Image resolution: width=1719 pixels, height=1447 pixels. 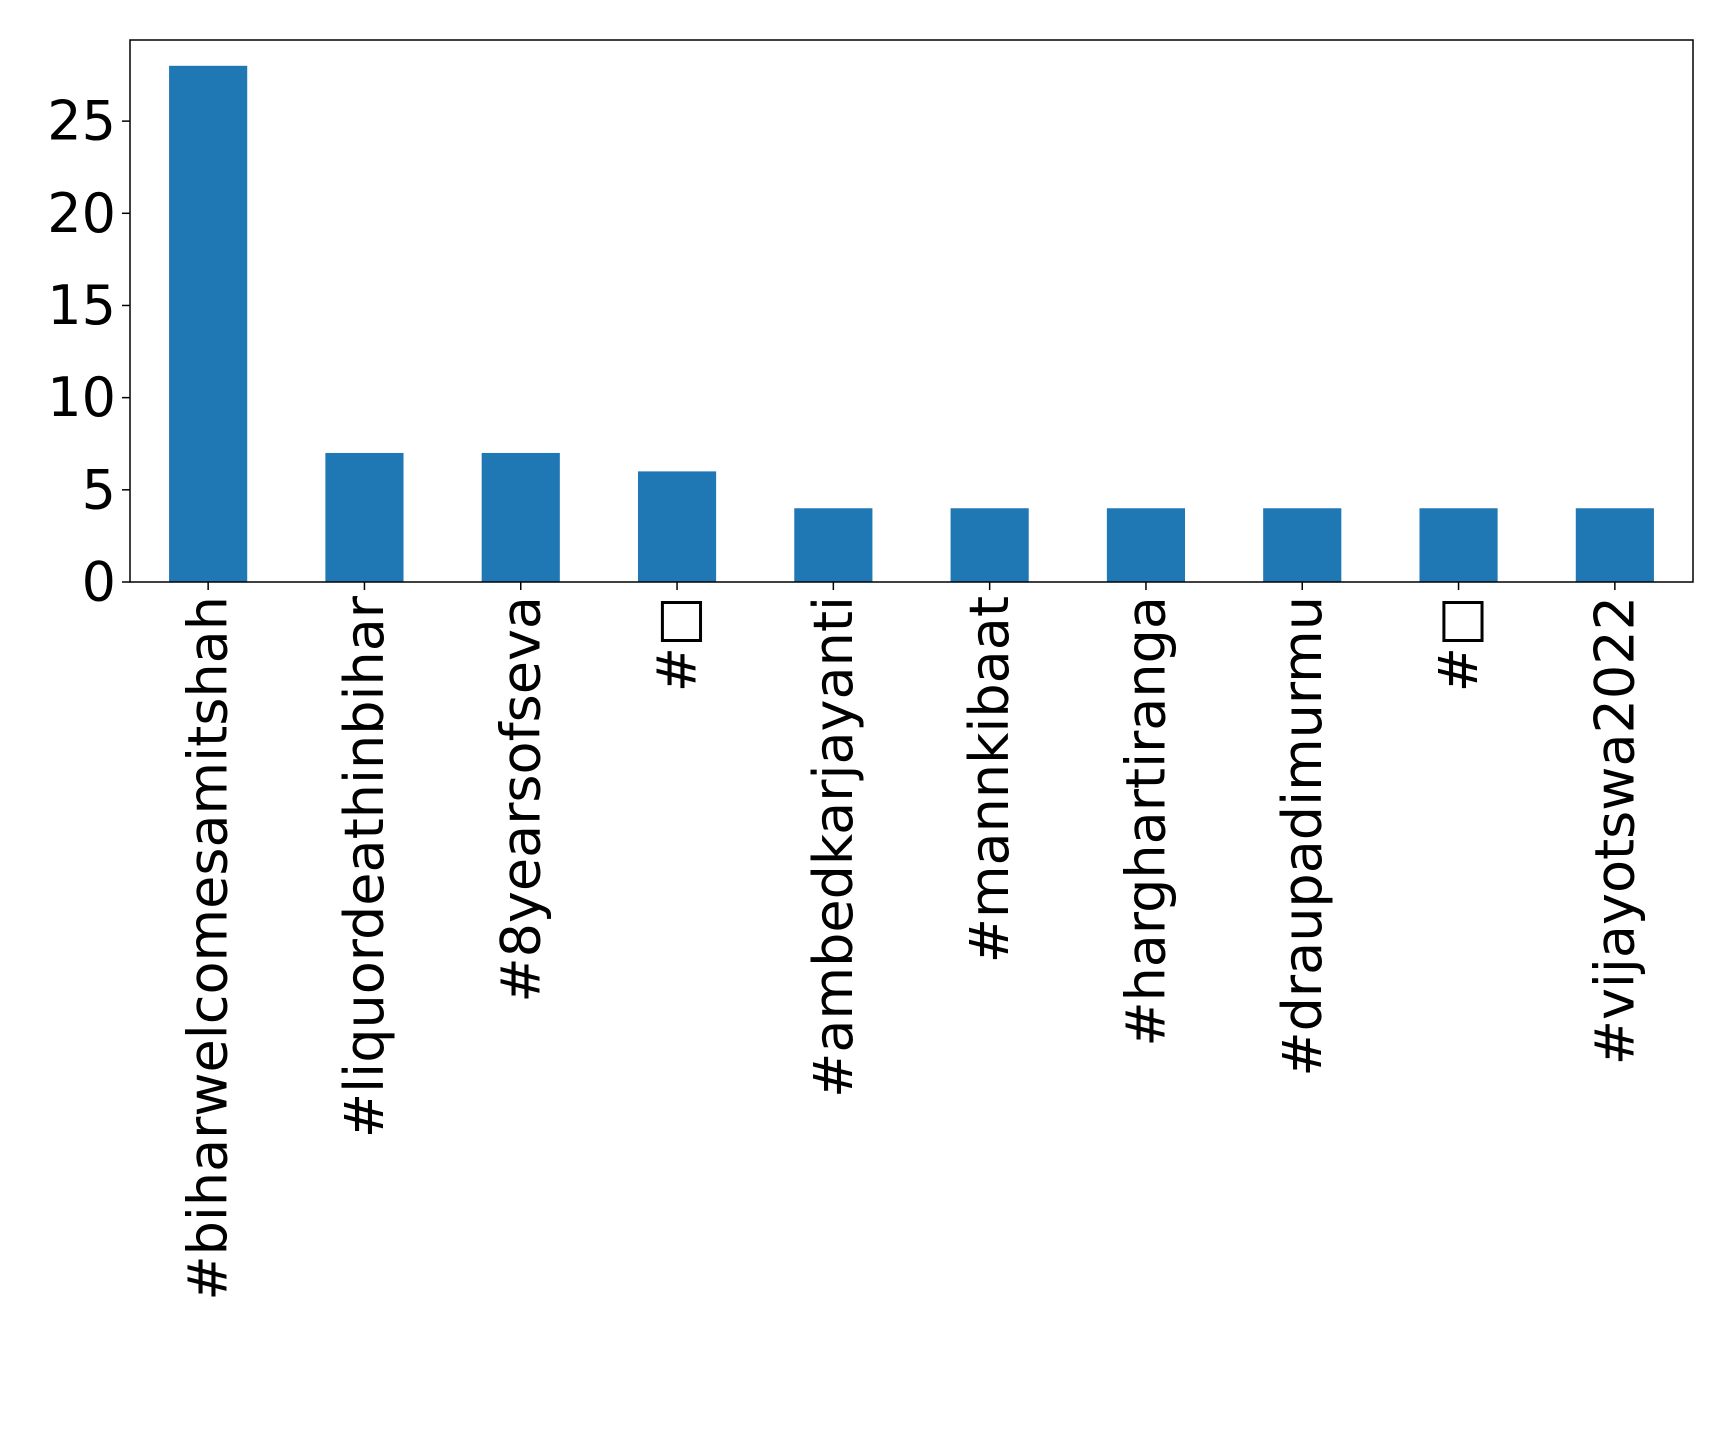 I want to click on x-tick-label: #mannkibaat, so click(x=989, y=779).